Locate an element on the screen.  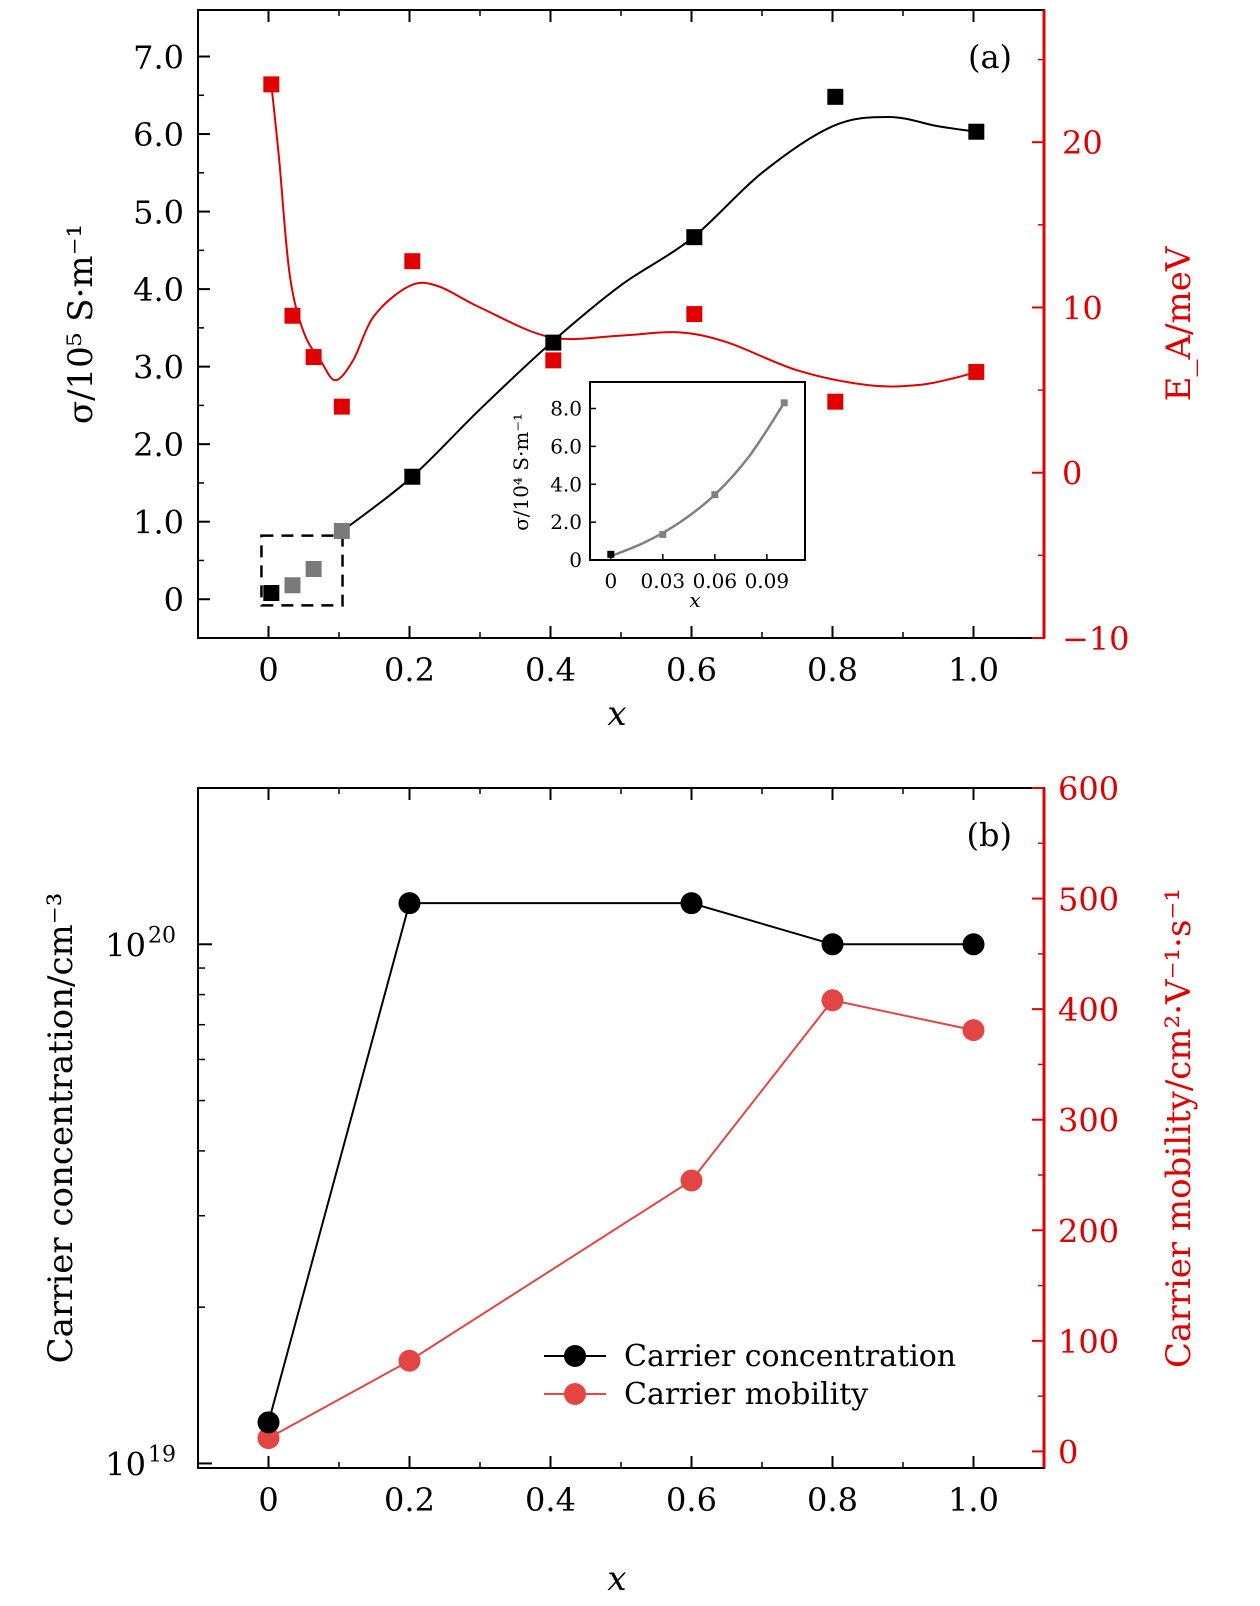
inset-marks is located at coordinates (697, 478).